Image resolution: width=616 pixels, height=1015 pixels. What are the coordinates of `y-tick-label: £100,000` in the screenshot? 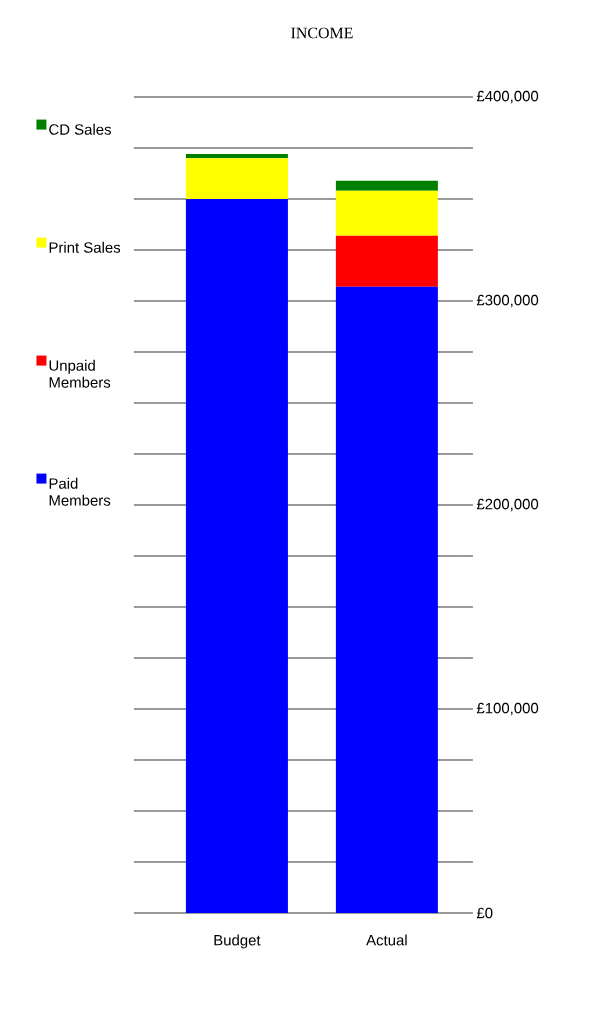 It's located at (507, 709).